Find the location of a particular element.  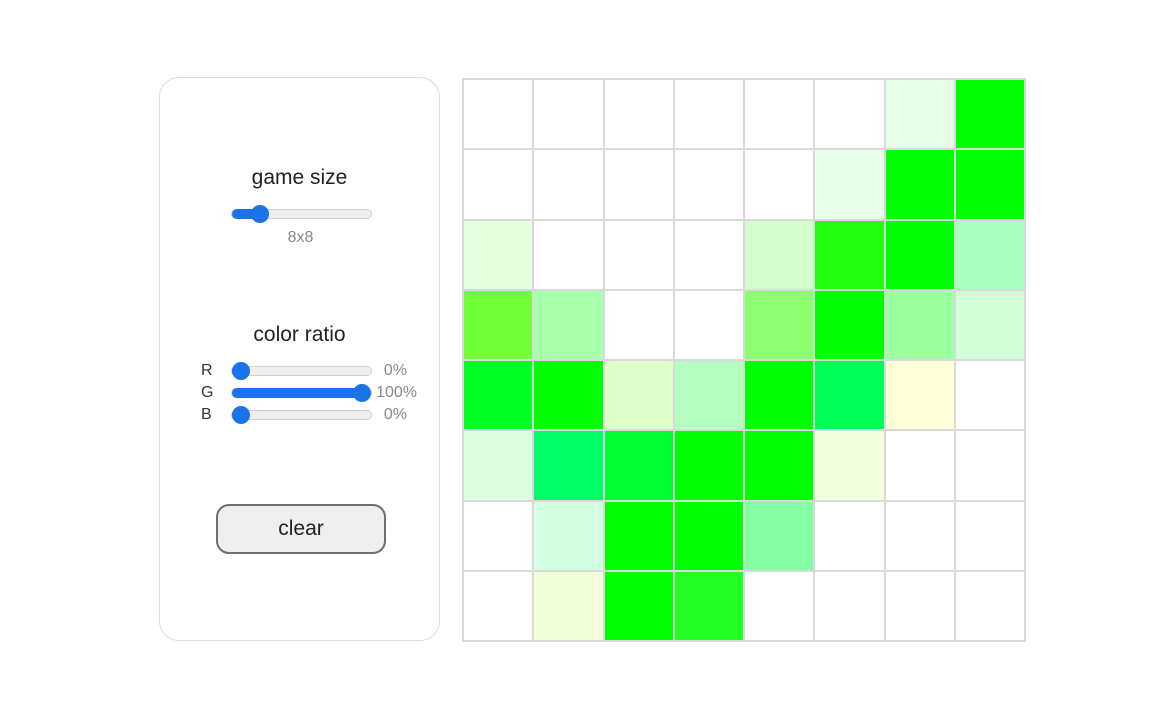

game-size-value: 8x8 is located at coordinates (300, 237).